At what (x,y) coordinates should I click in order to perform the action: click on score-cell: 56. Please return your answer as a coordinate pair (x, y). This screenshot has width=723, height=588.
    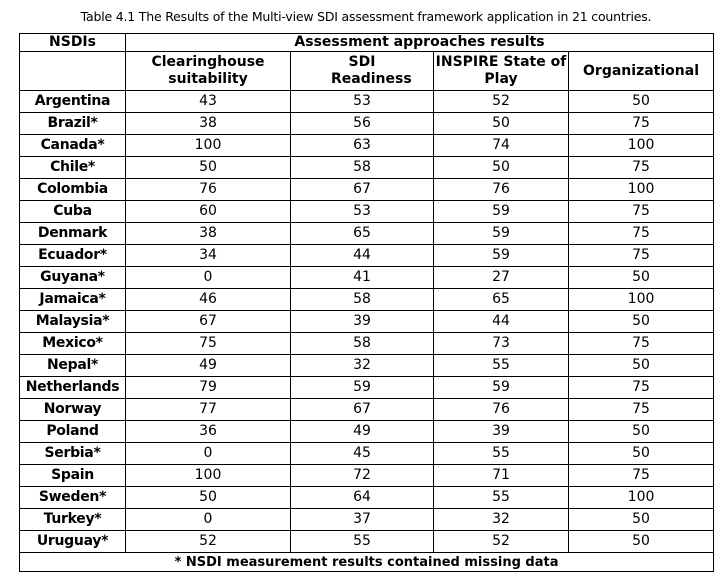
    Looking at the image, I should click on (362, 123).